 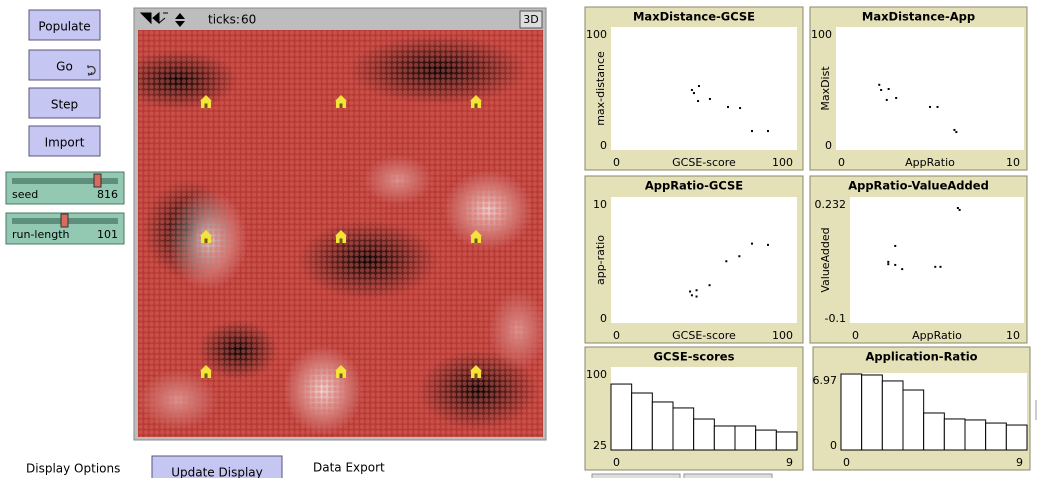 I want to click on plot-title: AppRatio-GCSE, so click(x=694, y=186).